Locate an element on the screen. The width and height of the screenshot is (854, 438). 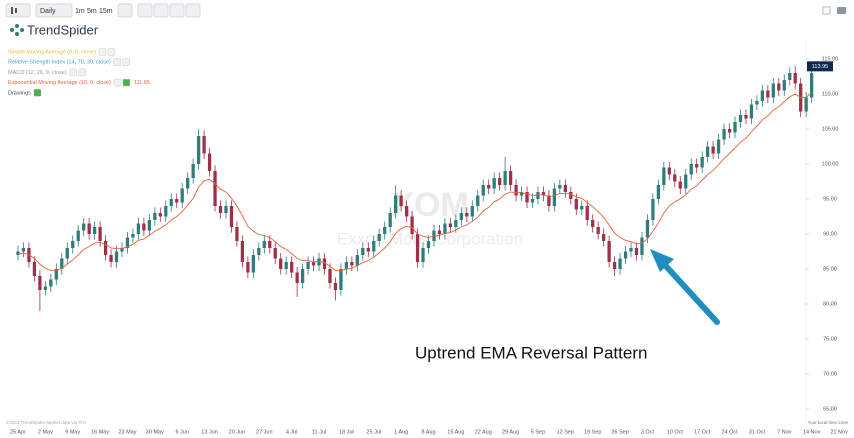
chart-type-button is located at coordinates (18, 10).